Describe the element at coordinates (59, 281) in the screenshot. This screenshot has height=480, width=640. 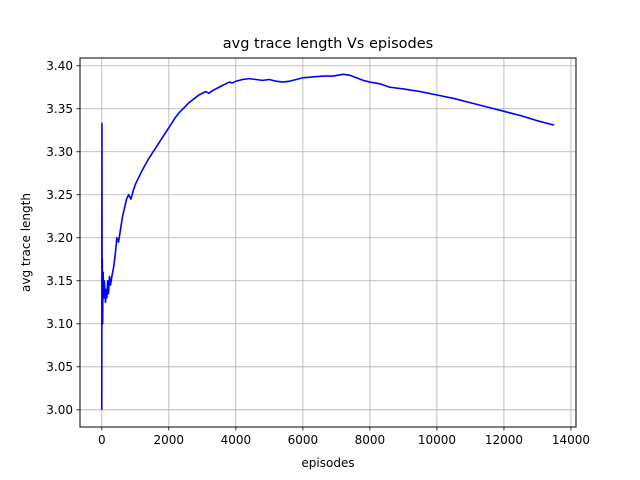
I see `y-tick-label: 3.15` at that location.